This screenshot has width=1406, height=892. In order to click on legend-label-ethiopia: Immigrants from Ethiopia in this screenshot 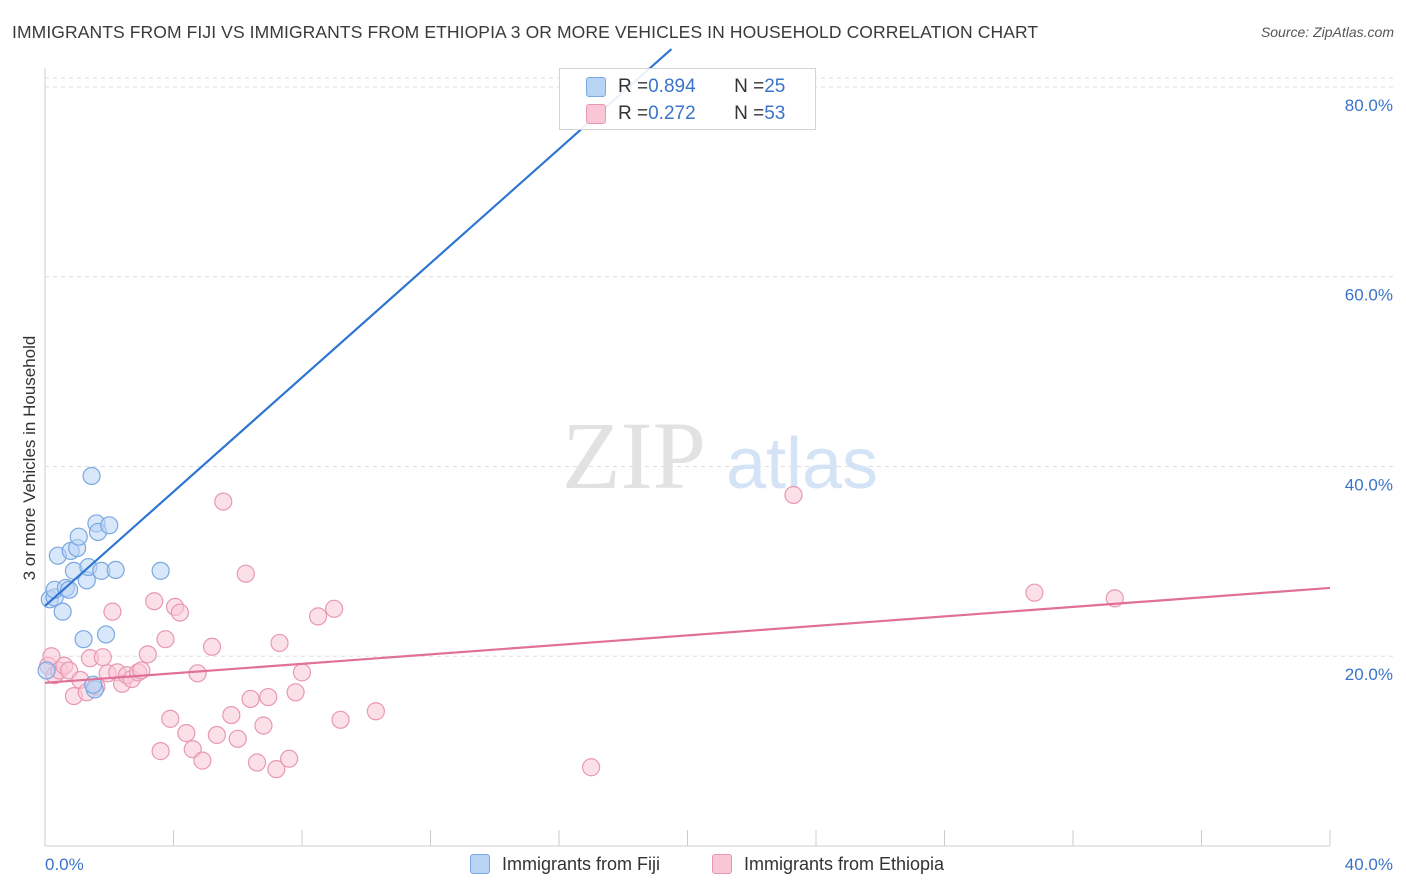, I will do `click(844, 863)`.